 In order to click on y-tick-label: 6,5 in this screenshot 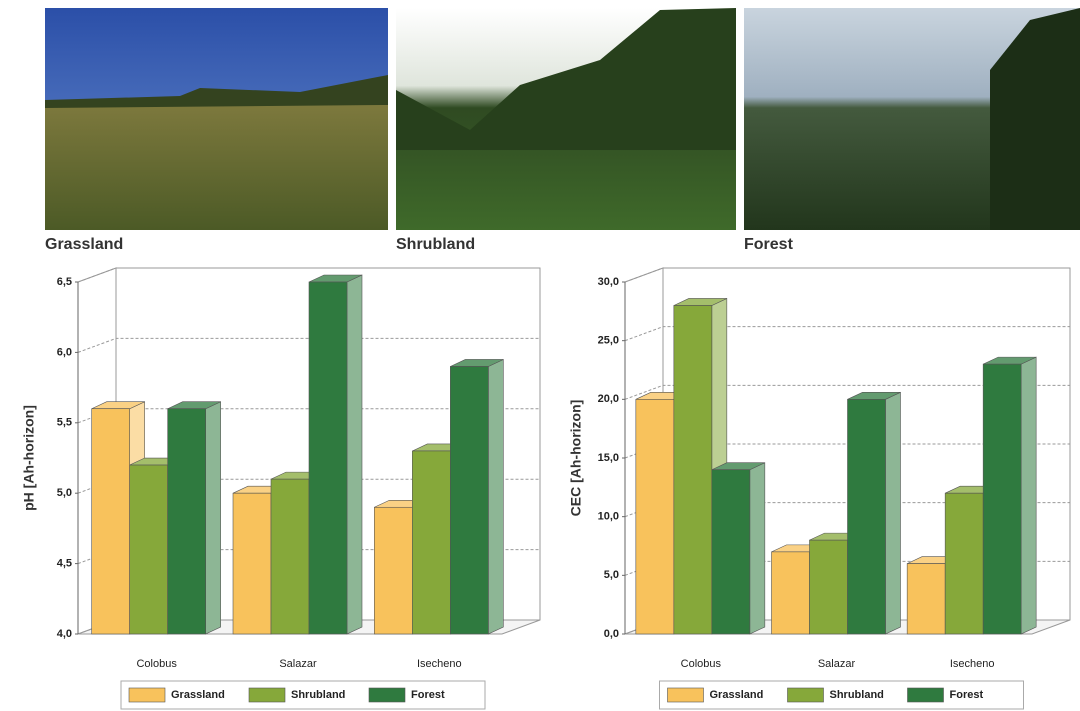, I will do `click(64, 282)`.